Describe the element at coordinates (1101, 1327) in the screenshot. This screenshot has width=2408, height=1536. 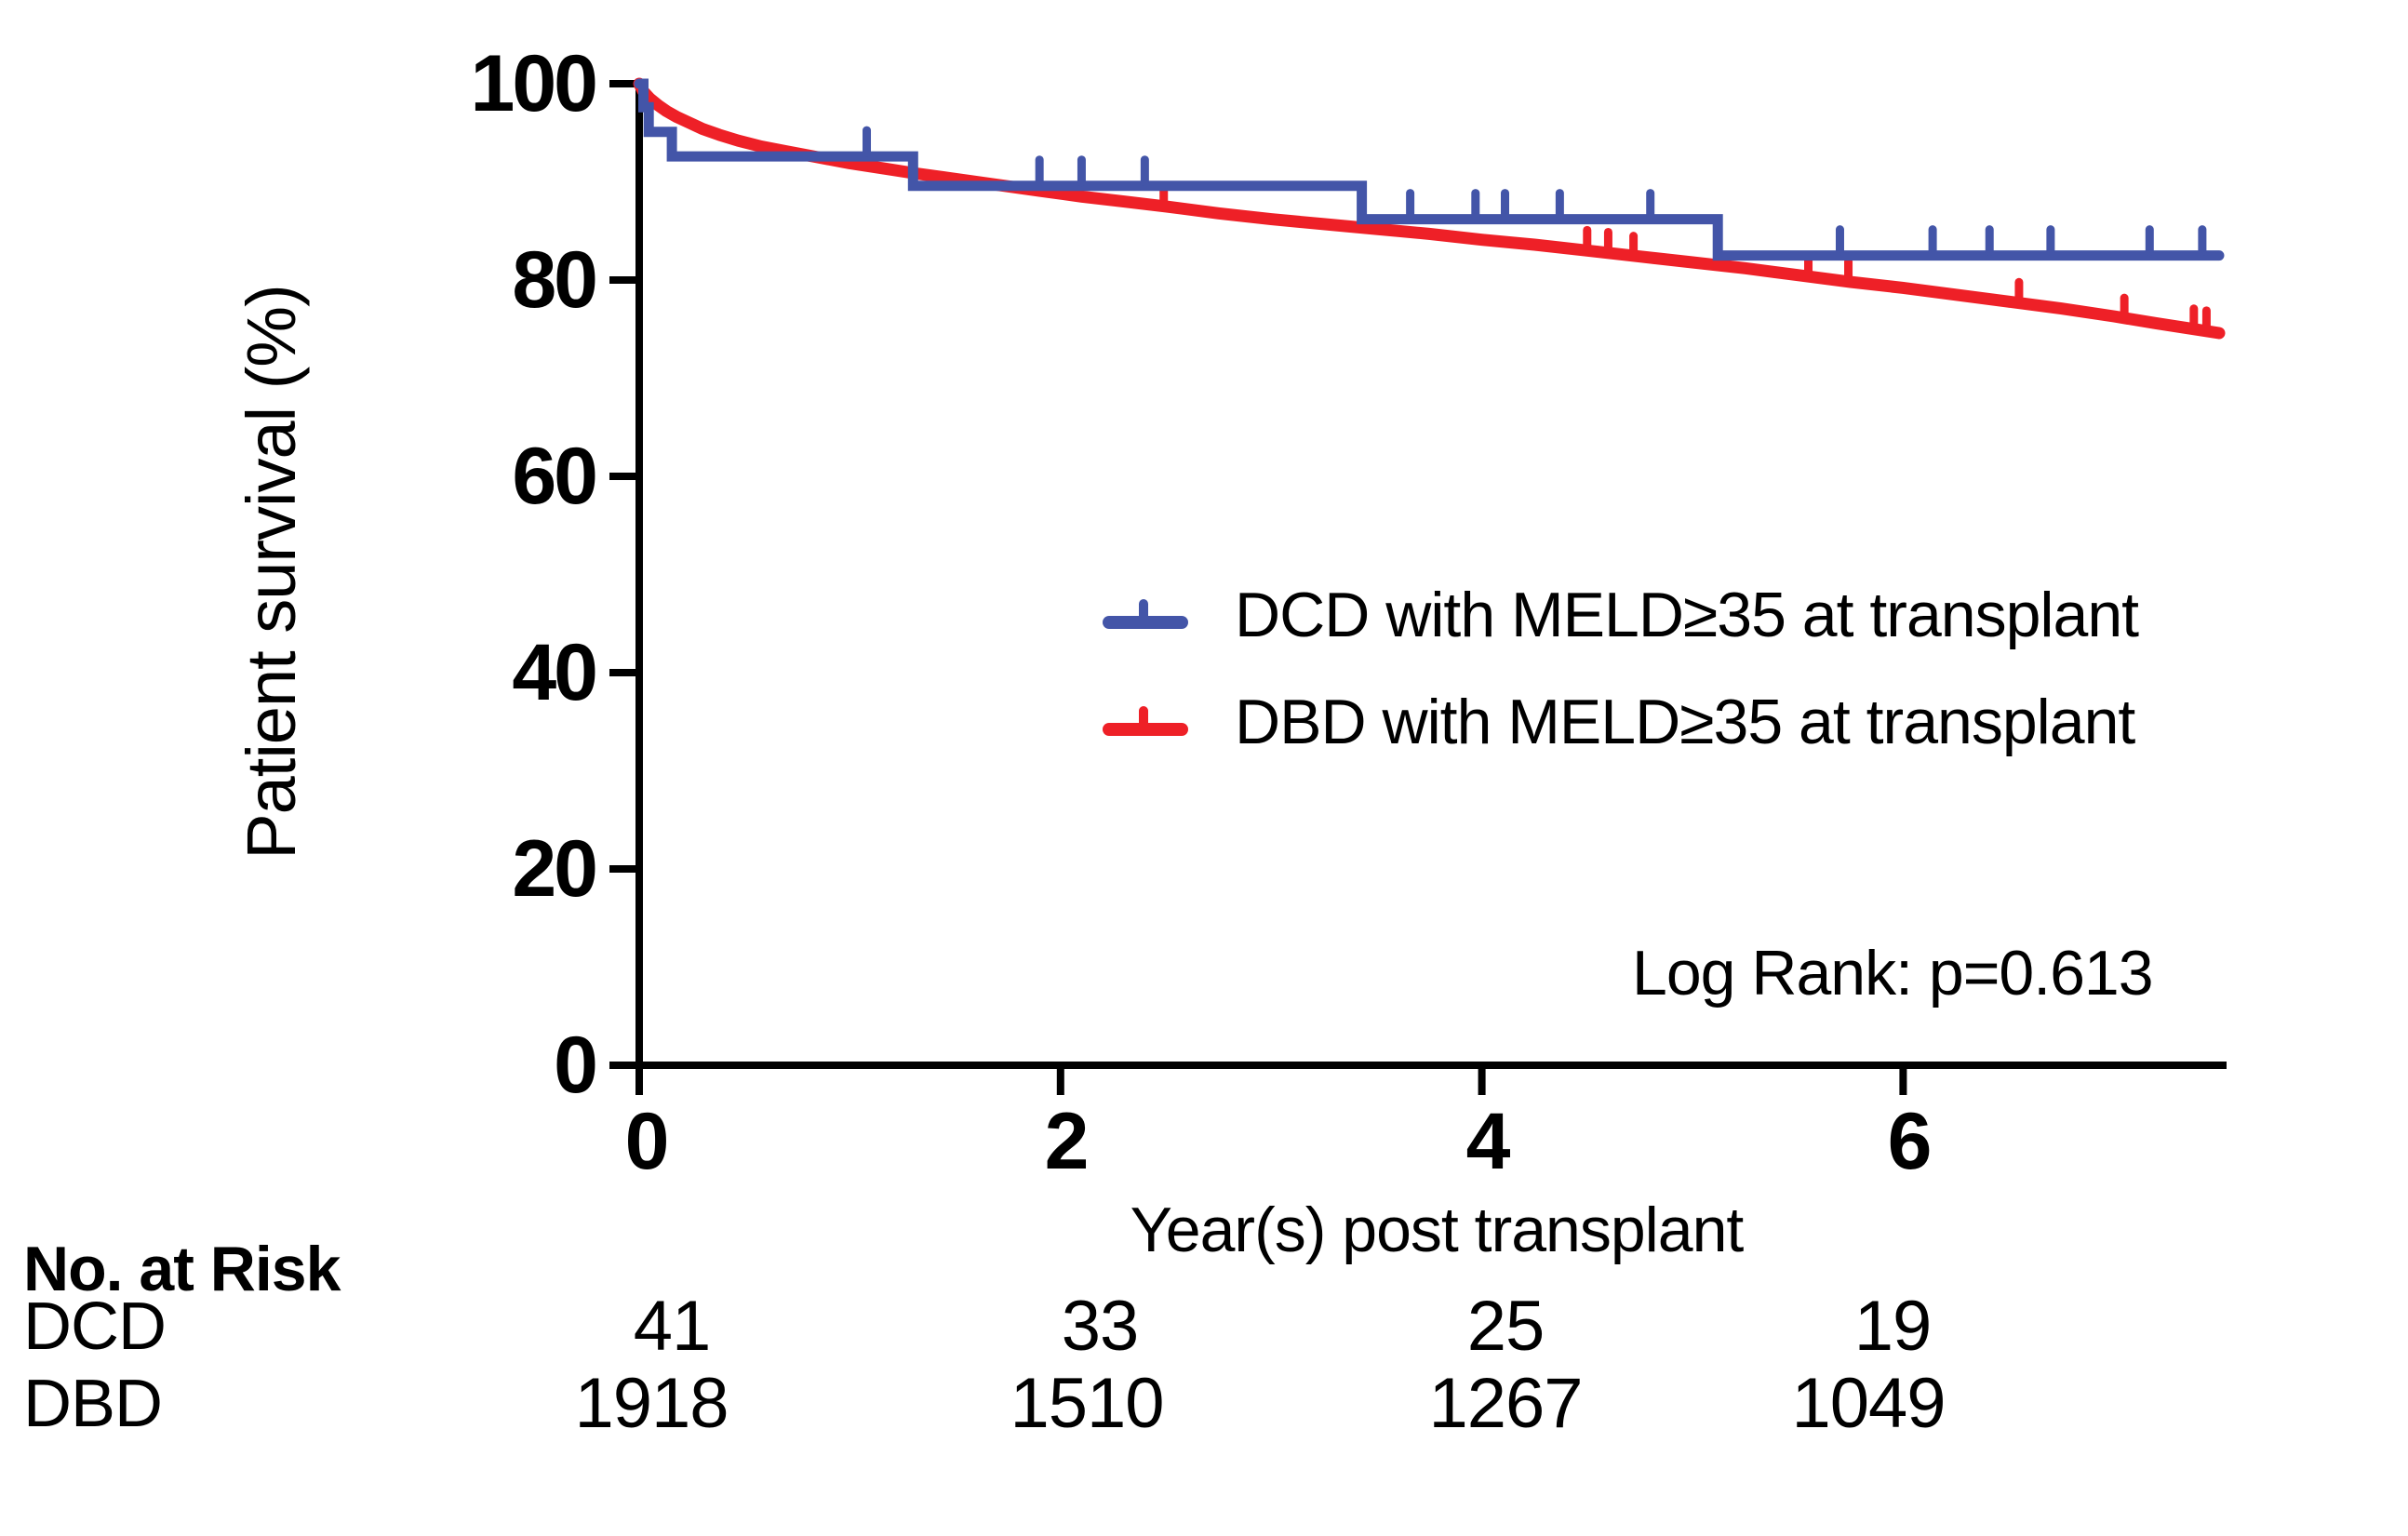
I see `risk-value: 33` at that location.